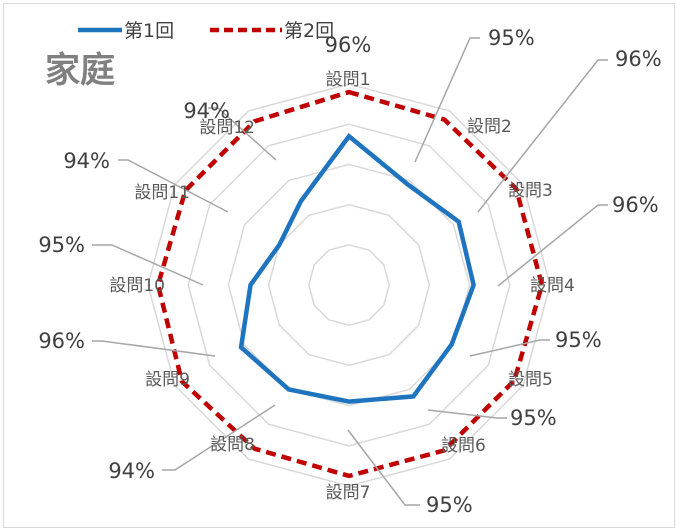  I want to click on axis-label-10: 設問10, so click(137, 286).